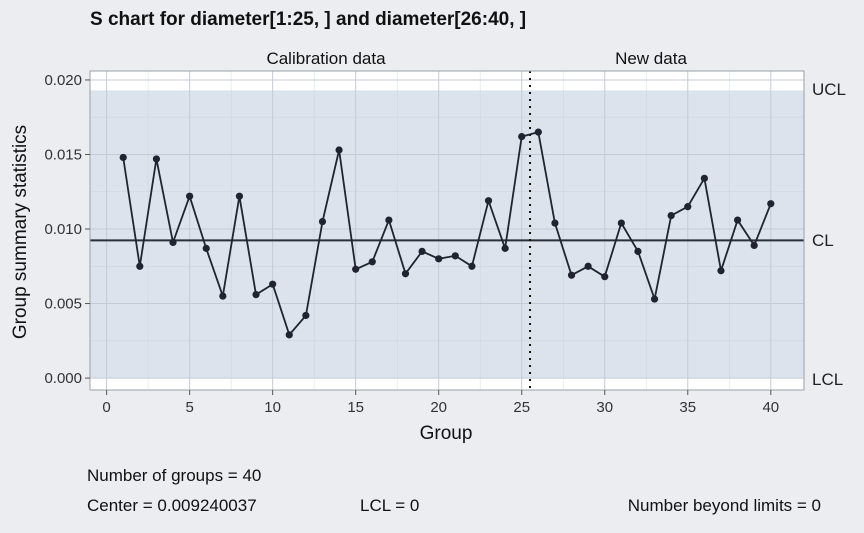  What do you see at coordinates (438, 407) in the screenshot?
I see `x-tick-label: 20` at bounding box center [438, 407].